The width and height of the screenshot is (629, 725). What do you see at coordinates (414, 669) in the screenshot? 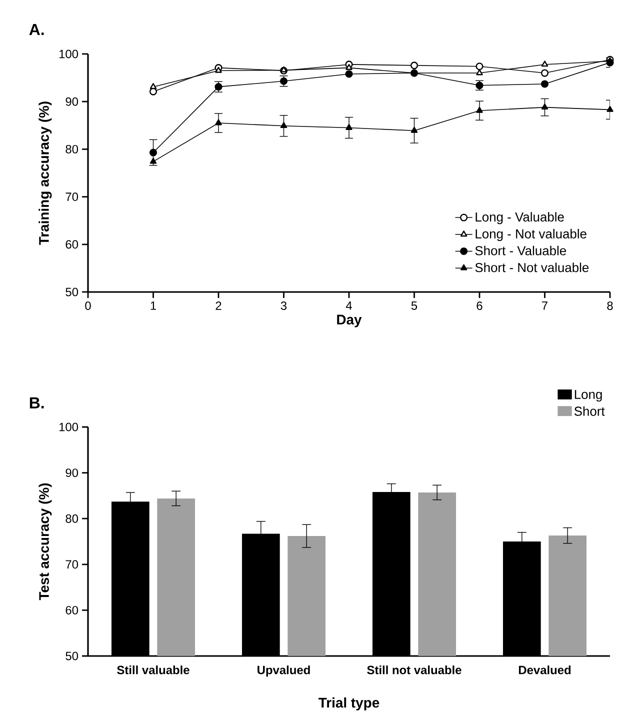
I see `x-tick-label: Still not valuable` at bounding box center [414, 669].